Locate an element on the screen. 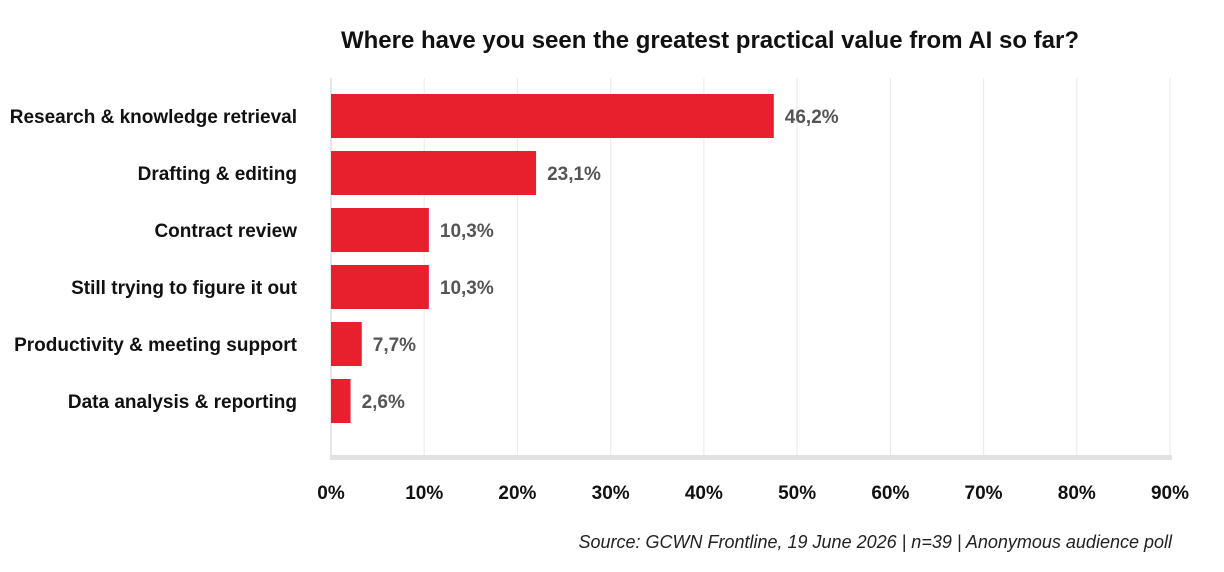 Image resolution: width=1224 pixels, height=572 pixels. x-tick-label: 20% is located at coordinates (517, 493).